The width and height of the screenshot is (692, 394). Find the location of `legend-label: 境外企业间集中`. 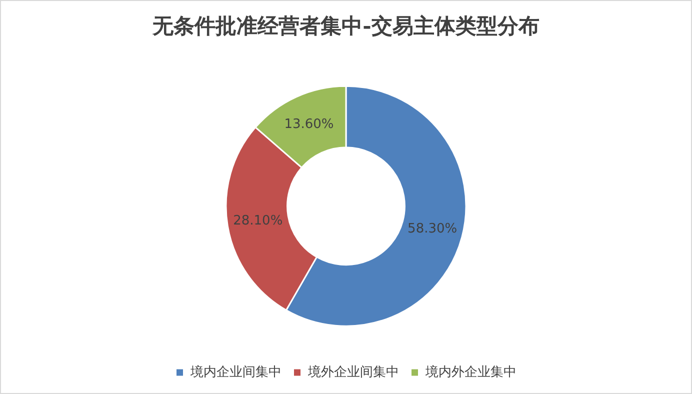

legend-label: 境外企业间集中 is located at coordinates (352, 372).